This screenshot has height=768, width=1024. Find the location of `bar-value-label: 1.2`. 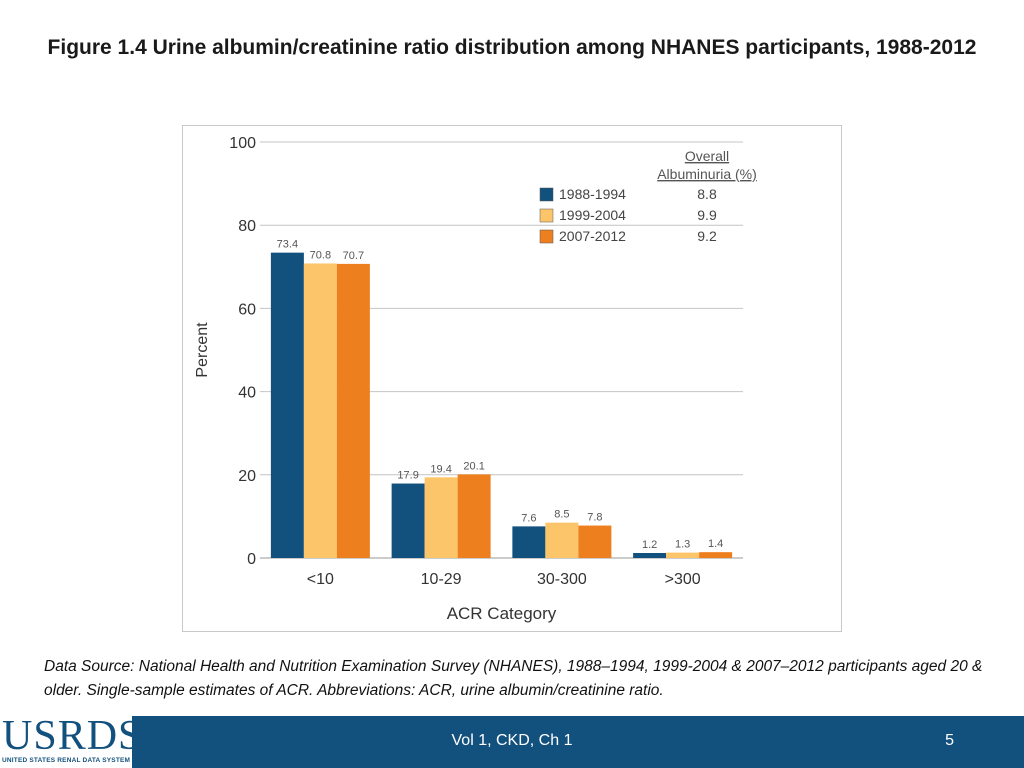

bar-value-label: 1.2 is located at coordinates (649, 545).